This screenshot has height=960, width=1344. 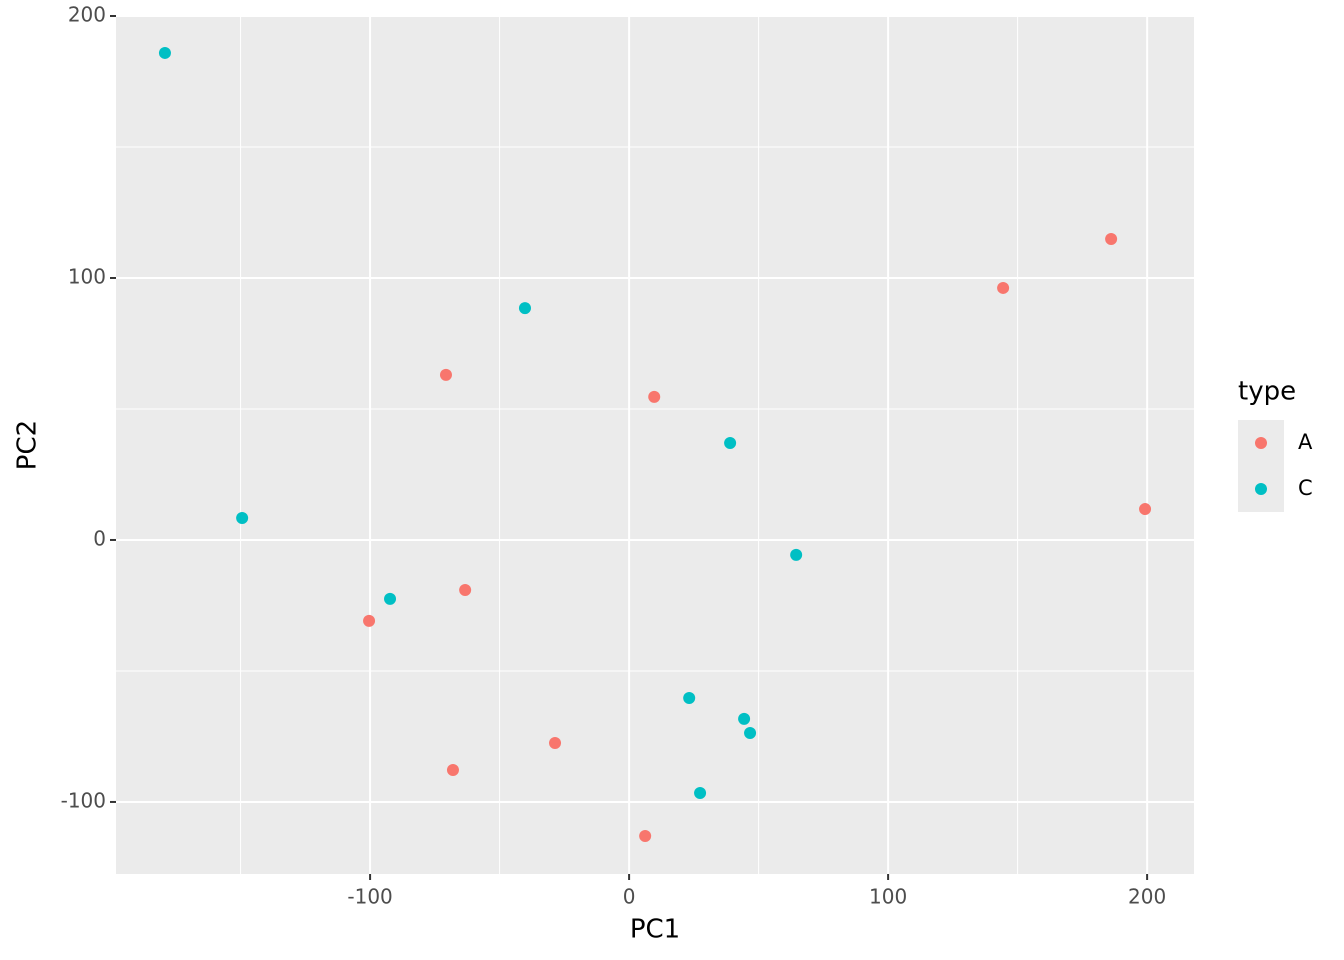 I want to click on y-tick-label: 0, so click(x=99, y=538).